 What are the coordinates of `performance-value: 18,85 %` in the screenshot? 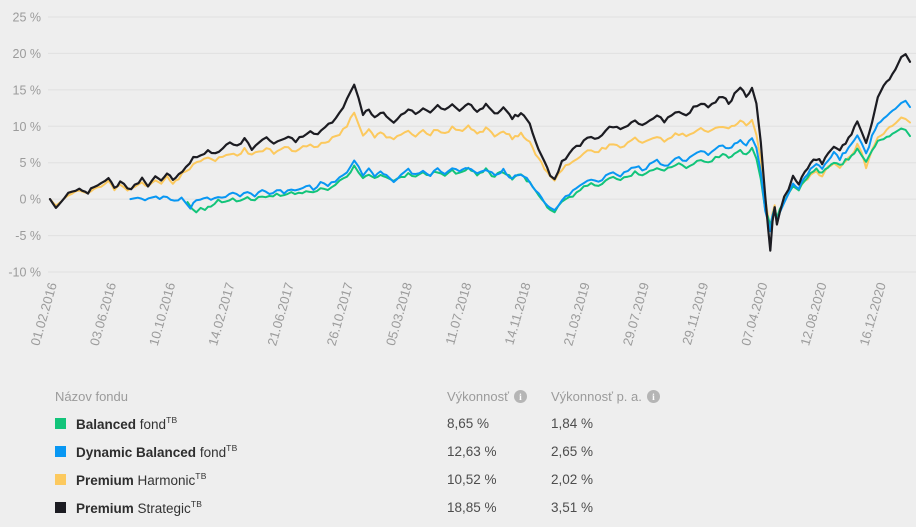 It's located at (472, 507).